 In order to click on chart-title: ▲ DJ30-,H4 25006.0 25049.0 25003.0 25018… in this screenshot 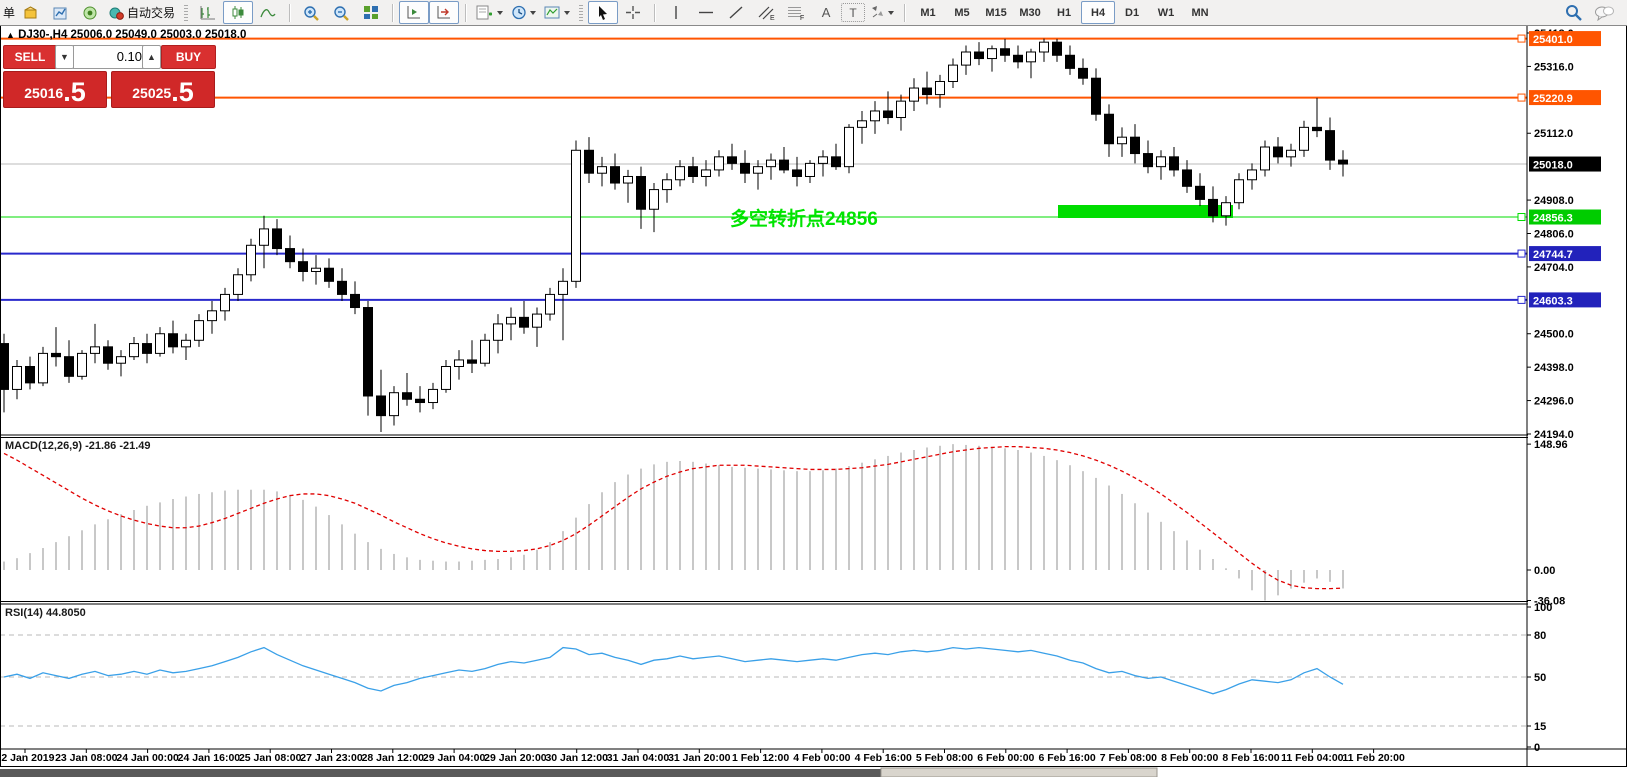, I will do `click(126, 35)`.